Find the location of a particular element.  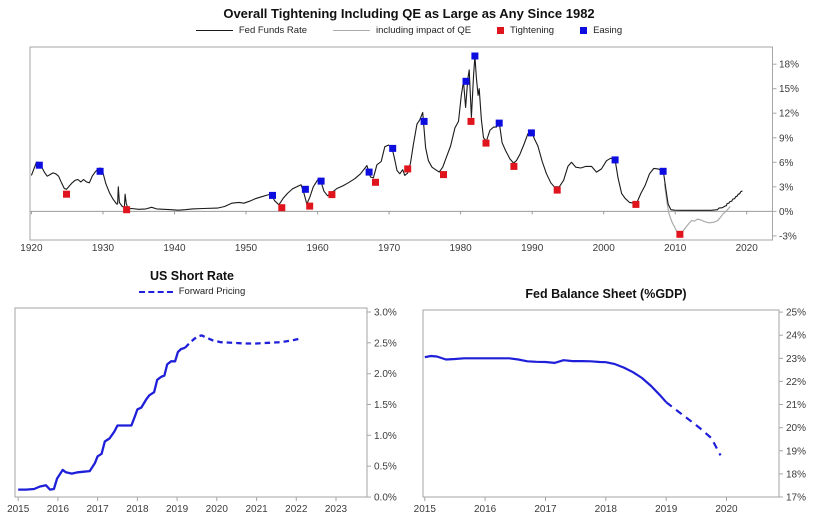

y-axis-label: 20% is located at coordinates (796, 428).